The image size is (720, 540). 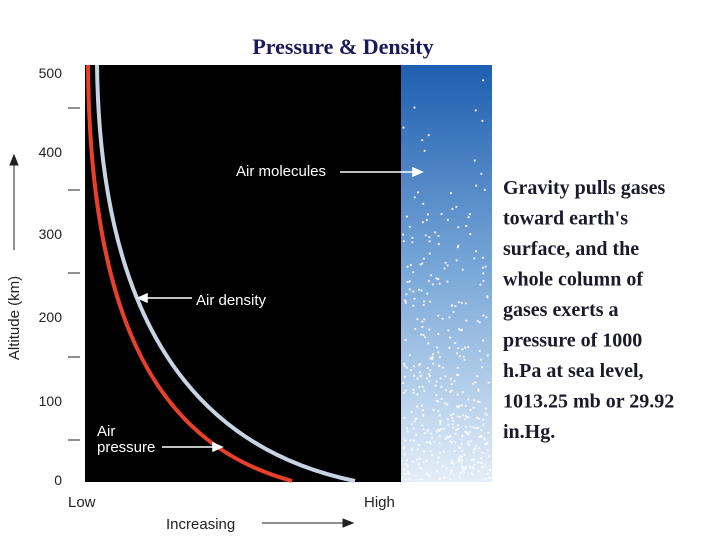 What do you see at coordinates (126, 447) in the screenshot?
I see `label-pressure: pressure` at bounding box center [126, 447].